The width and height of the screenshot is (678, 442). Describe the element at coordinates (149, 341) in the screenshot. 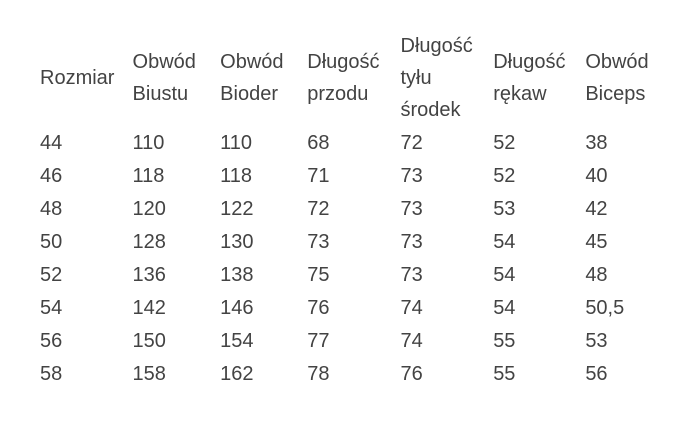

I see `table-cell: 150` at that location.